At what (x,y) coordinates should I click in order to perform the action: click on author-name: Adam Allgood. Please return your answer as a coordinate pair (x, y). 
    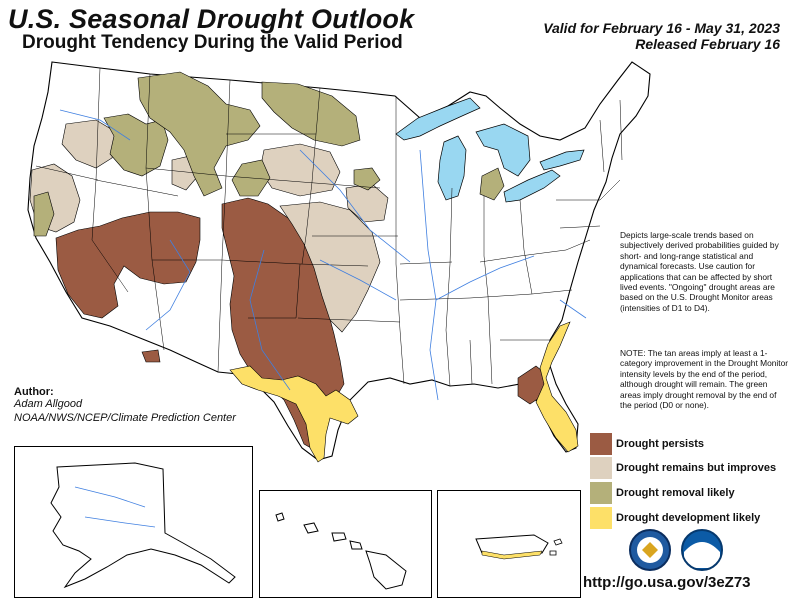
    Looking at the image, I should click on (48, 404).